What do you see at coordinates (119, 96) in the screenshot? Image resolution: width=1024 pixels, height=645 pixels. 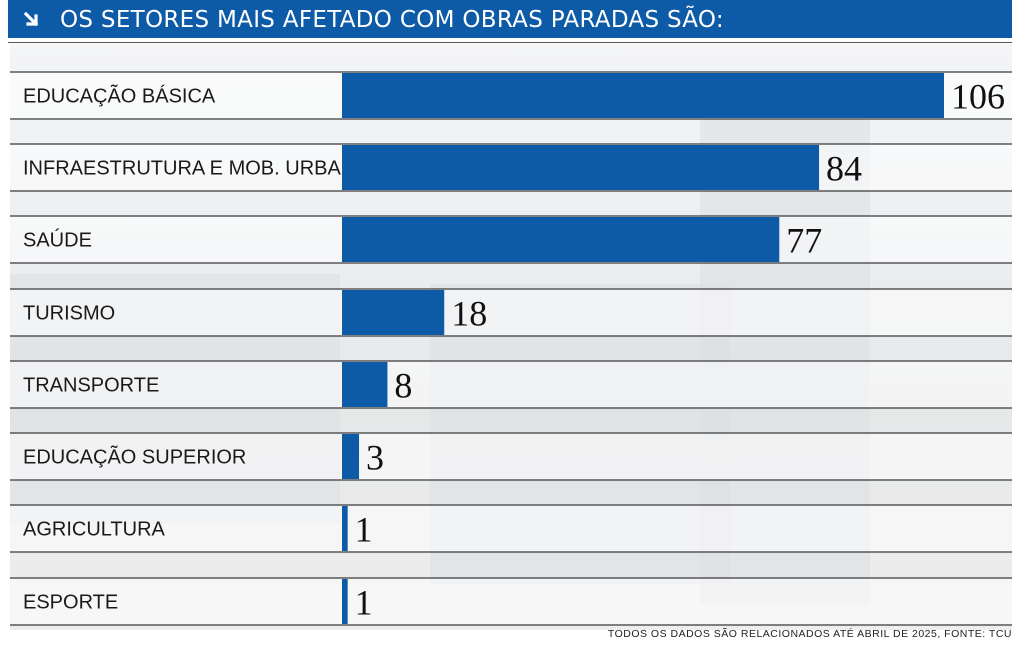 I see `category-label: EDUCAÇÃO BÁSICA` at bounding box center [119, 96].